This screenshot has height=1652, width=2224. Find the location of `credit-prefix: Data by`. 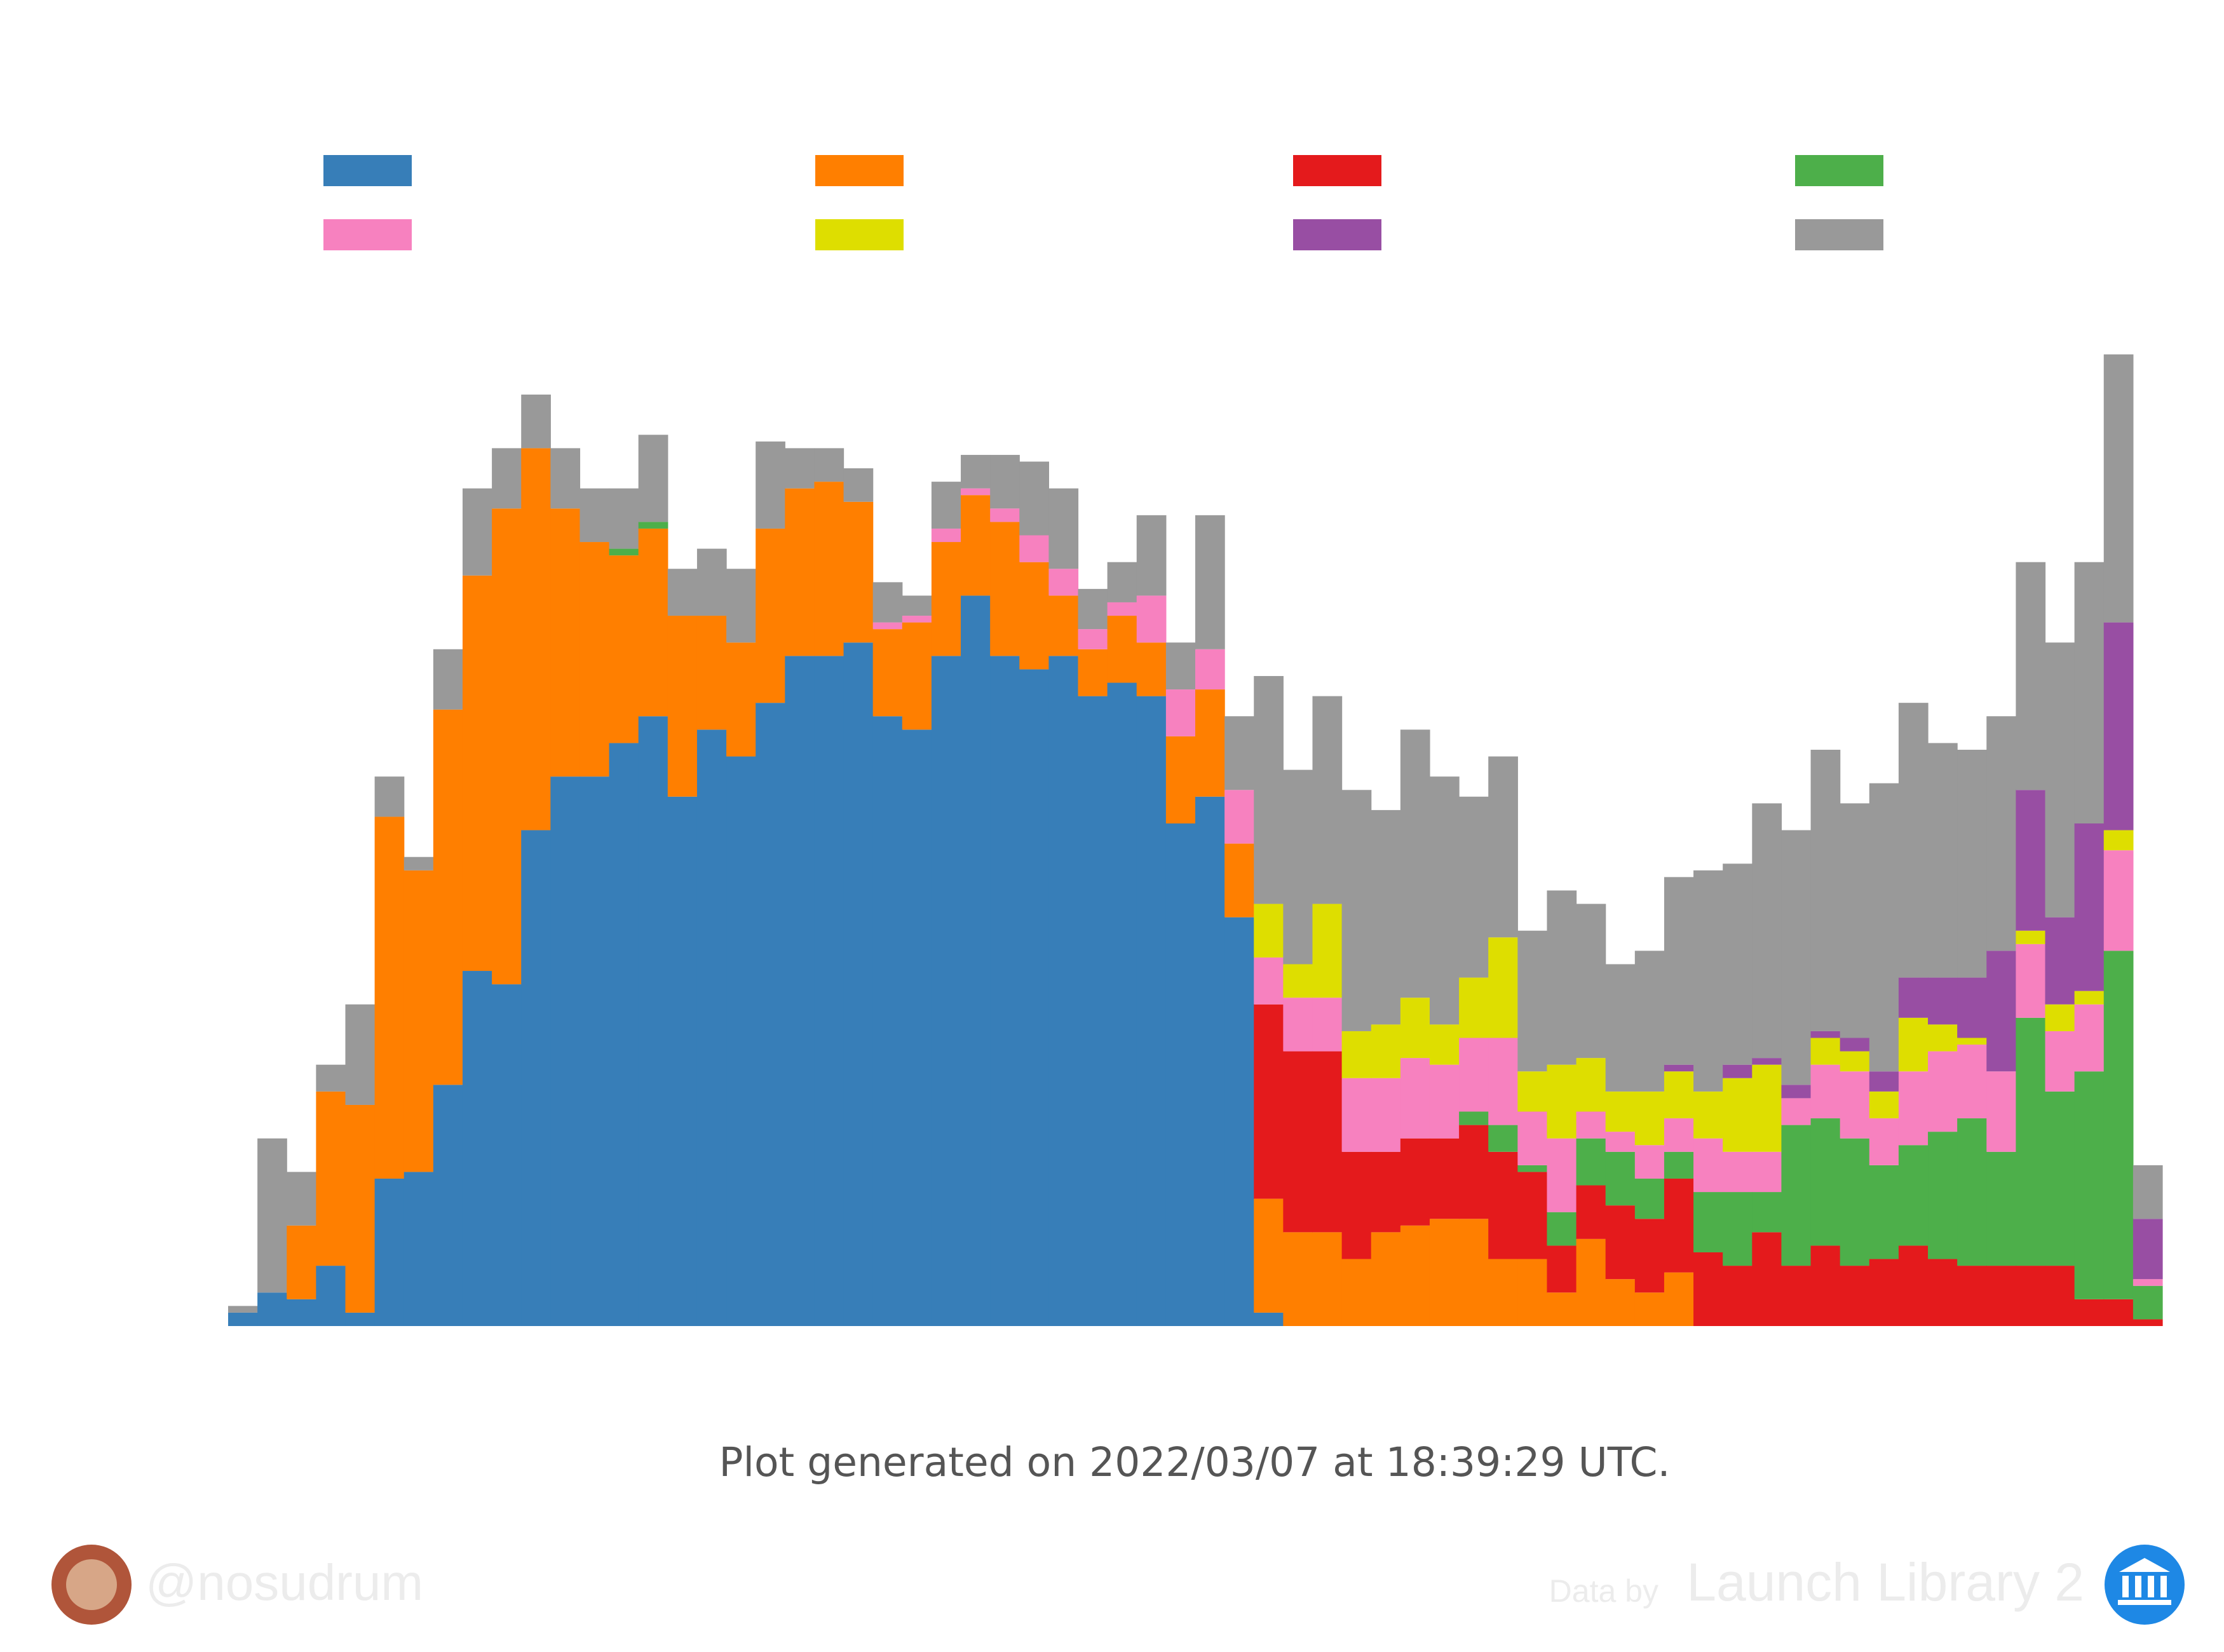

credit-prefix: Data by is located at coordinates (1603, 1591).